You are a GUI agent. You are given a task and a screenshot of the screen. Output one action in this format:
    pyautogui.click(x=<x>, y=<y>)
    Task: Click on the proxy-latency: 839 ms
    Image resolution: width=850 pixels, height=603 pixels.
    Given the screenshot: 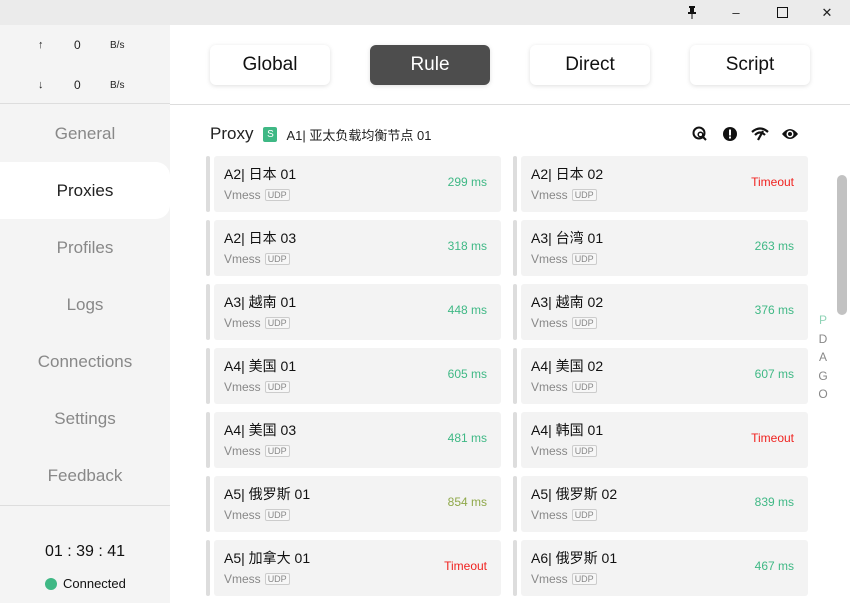 What is the action you would take?
    pyautogui.click(x=774, y=502)
    